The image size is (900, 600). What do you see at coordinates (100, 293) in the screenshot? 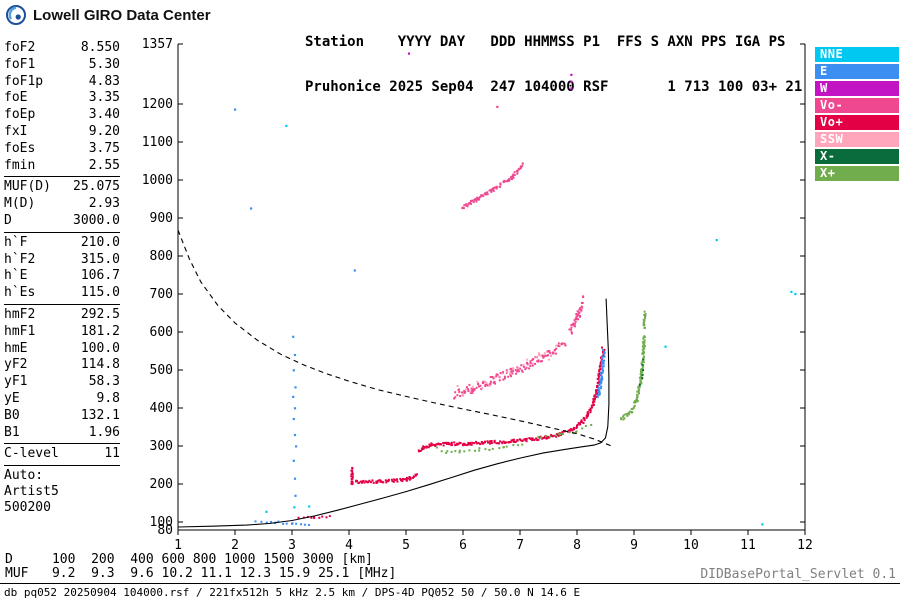
I see `param-value: 115.0` at bounding box center [100, 293].